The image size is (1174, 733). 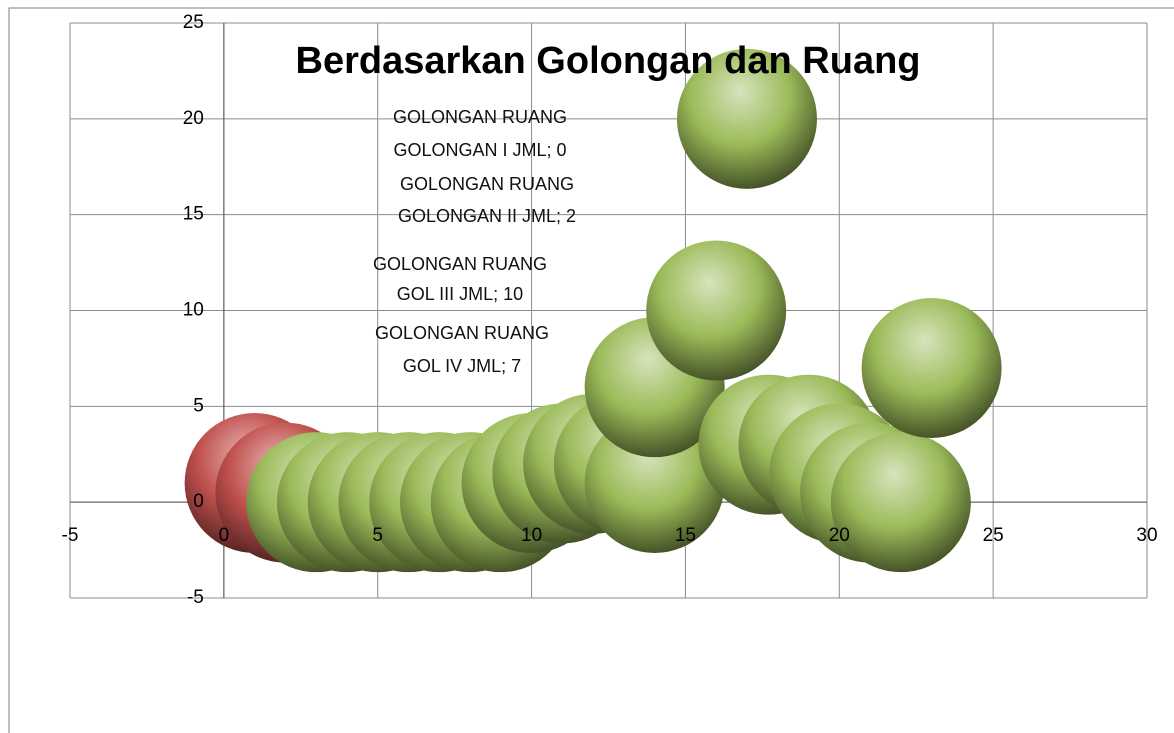 I want to click on x-tick-label: 25, so click(x=993, y=535).